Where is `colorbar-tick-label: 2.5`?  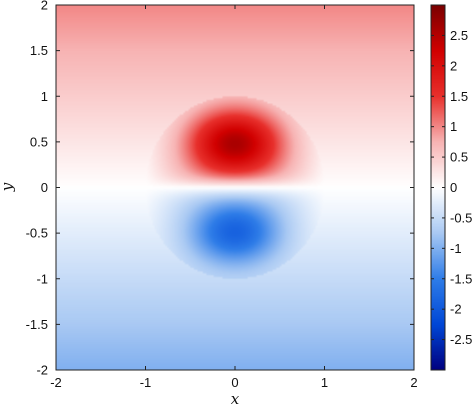
colorbar-tick-label: 2.5 is located at coordinates (459, 35).